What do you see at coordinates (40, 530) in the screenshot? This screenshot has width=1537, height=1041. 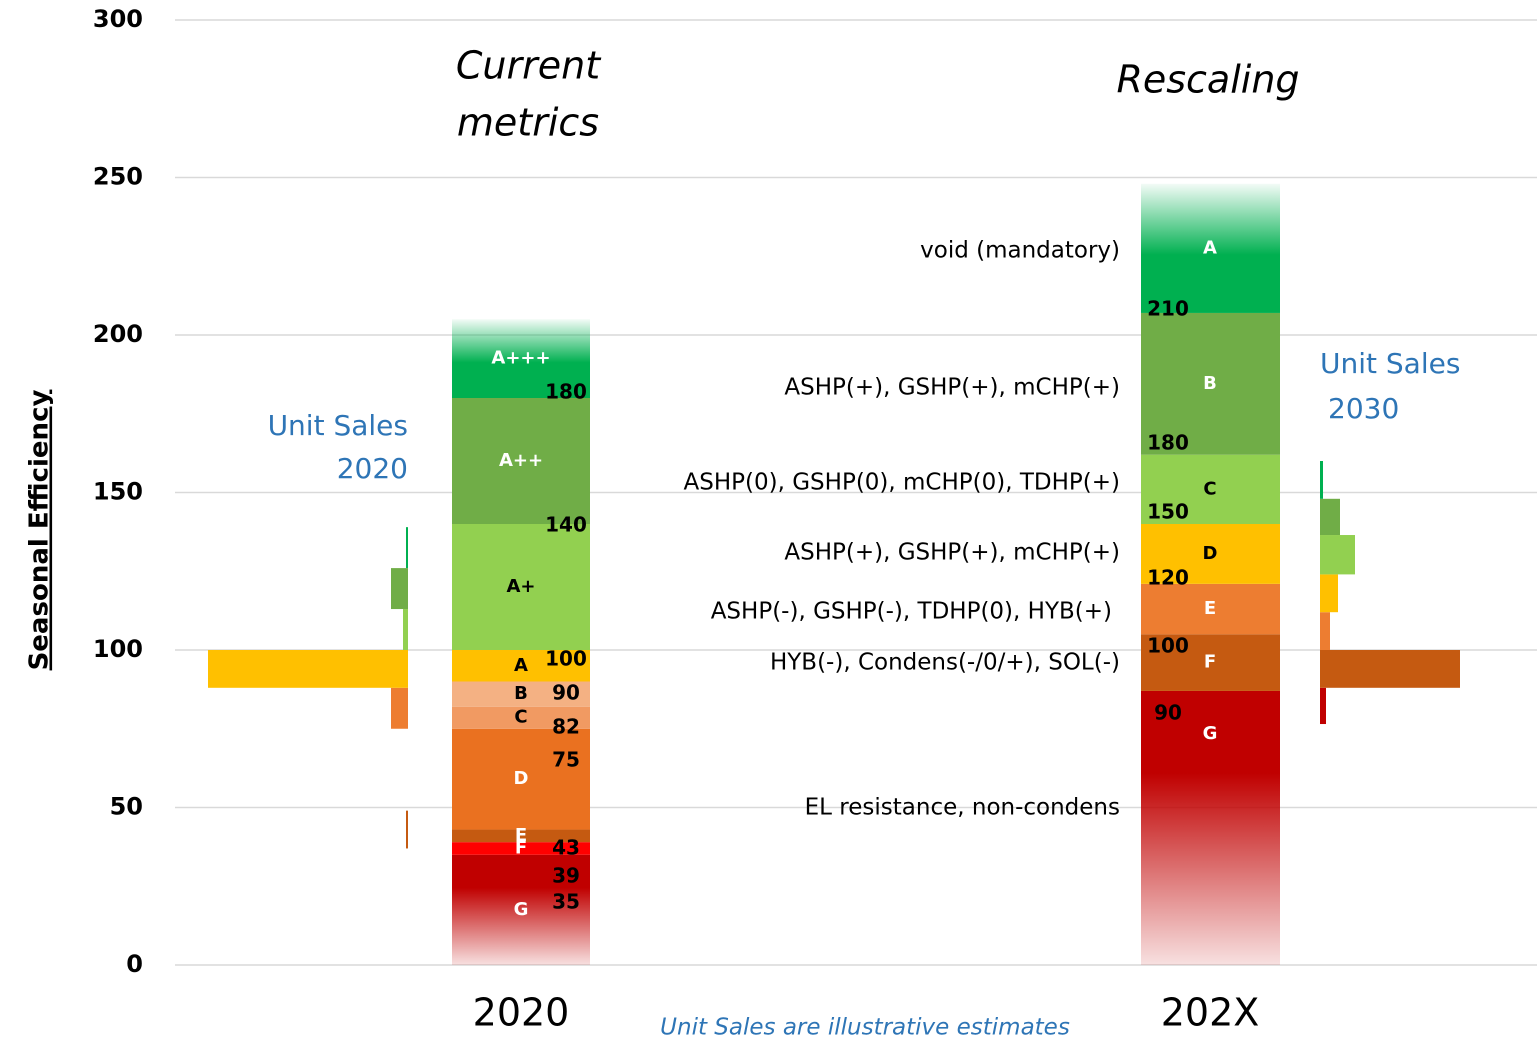 I see `y-axis-label: Seasonal Efficiency` at bounding box center [40, 530].